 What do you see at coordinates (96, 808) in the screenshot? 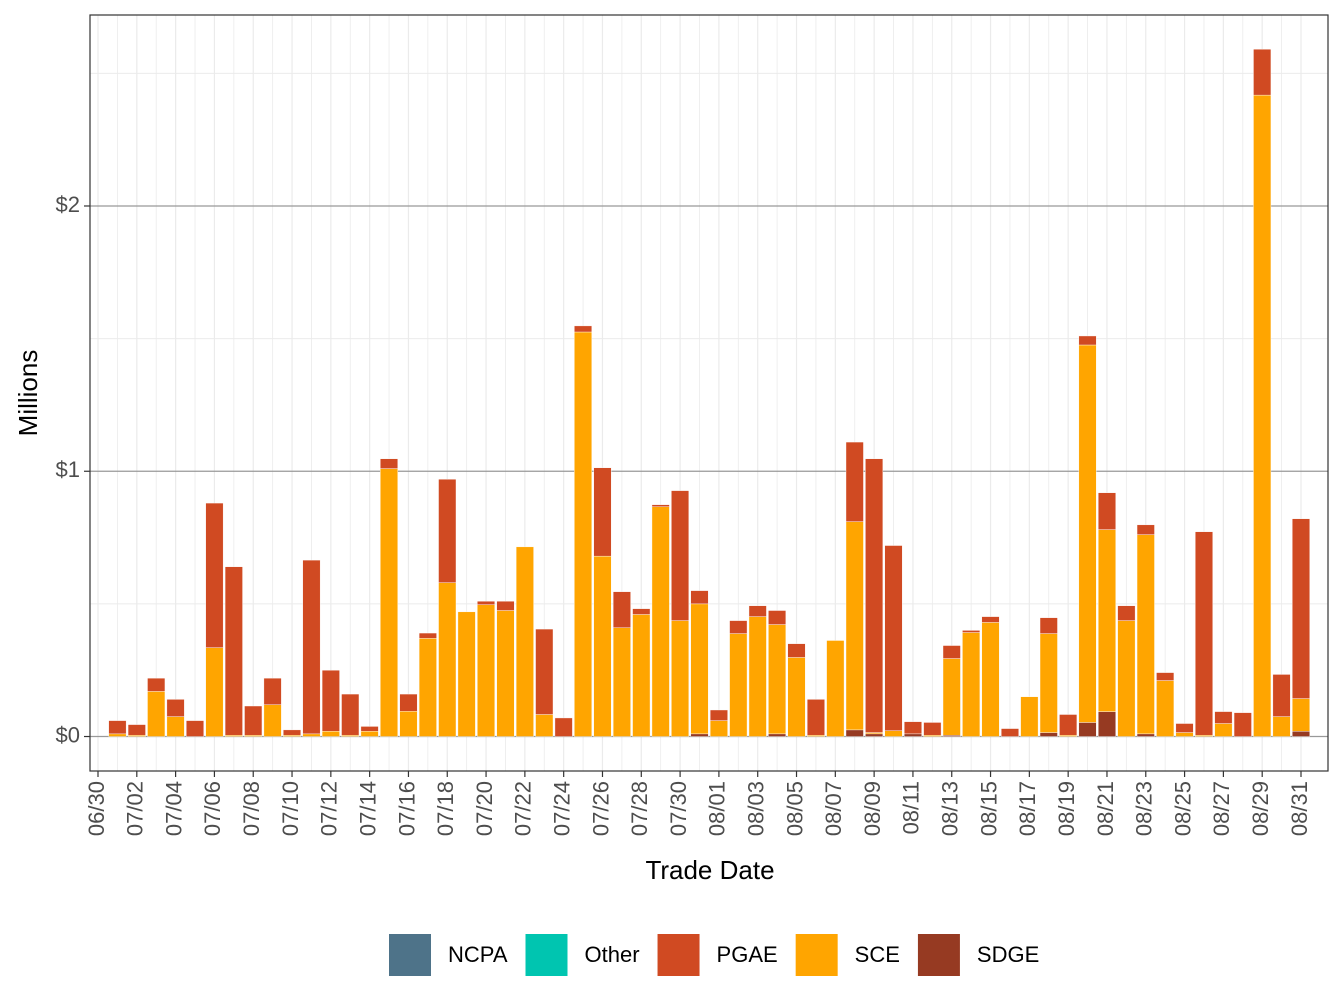
I see `x-tick-label: 06/30` at bounding box center [96, 808].